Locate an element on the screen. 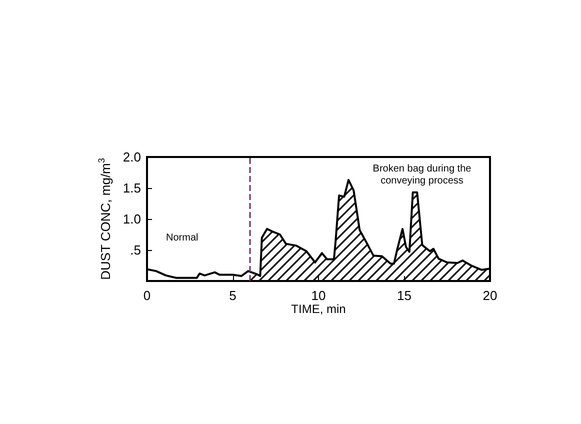 The width and height of the screenshot is (581, 424). x-tick-label: 5 is located at coordinates (232, 295).